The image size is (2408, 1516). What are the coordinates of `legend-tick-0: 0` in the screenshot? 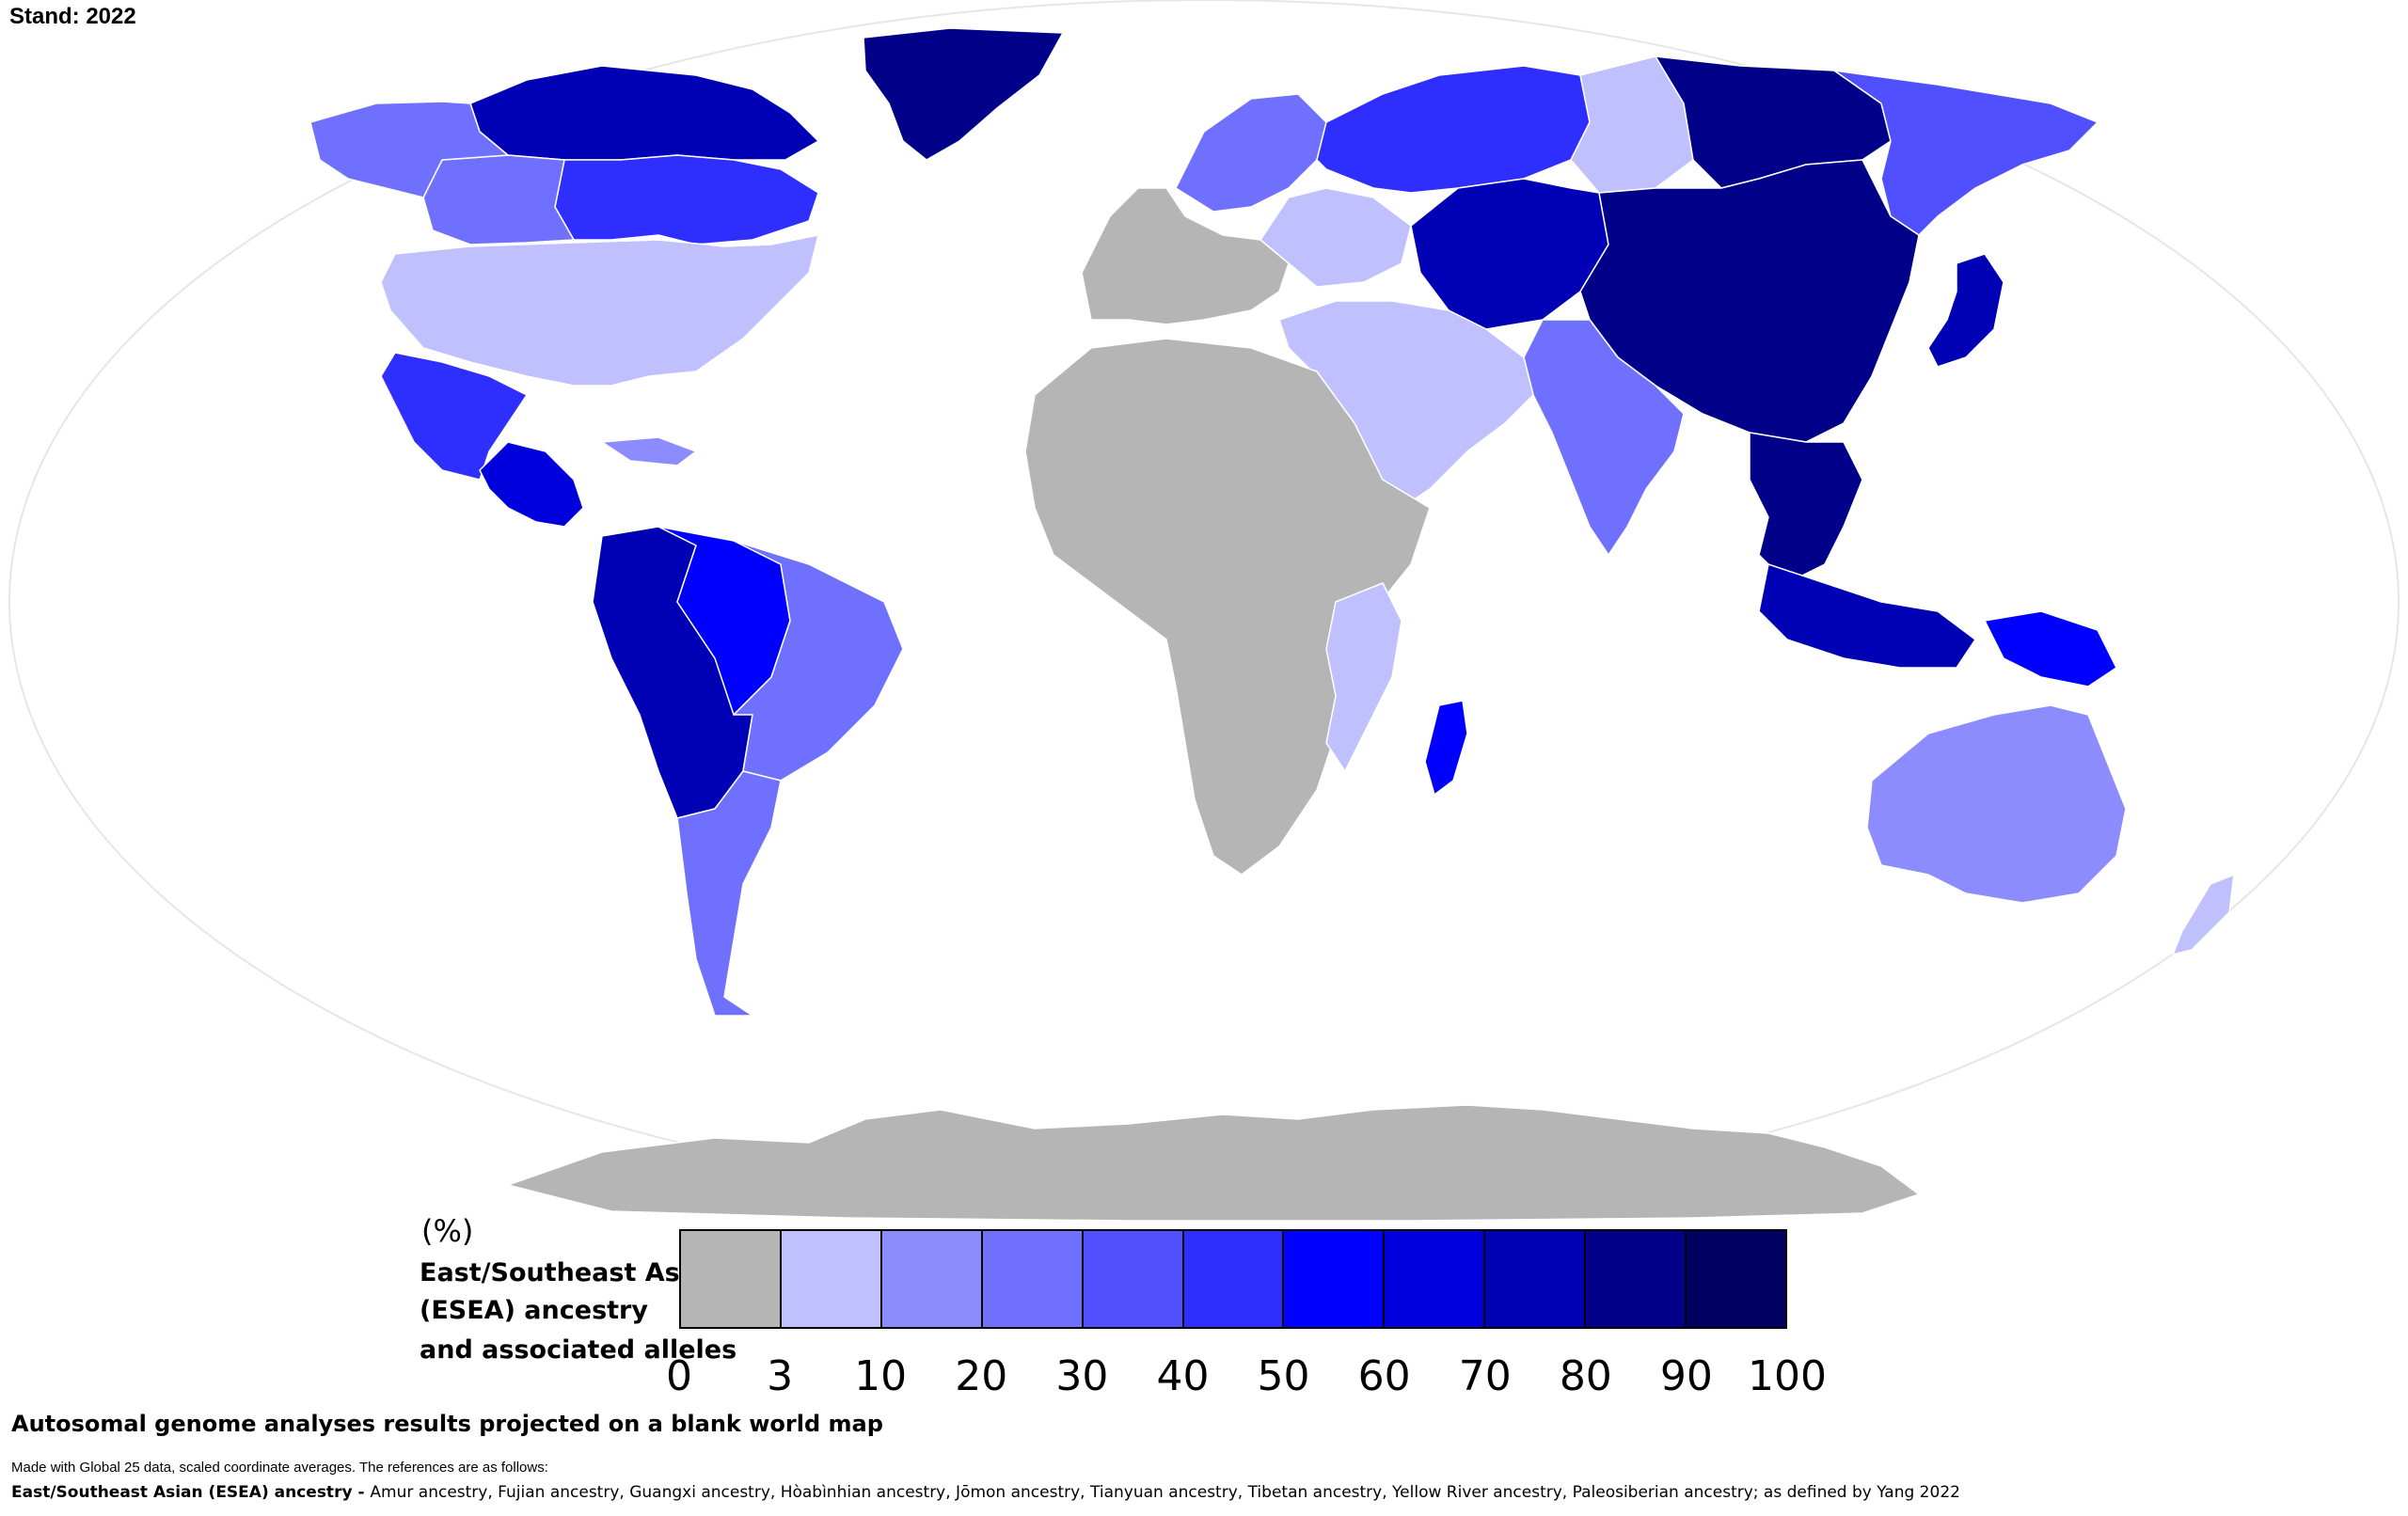 It's located at (679, 1376).